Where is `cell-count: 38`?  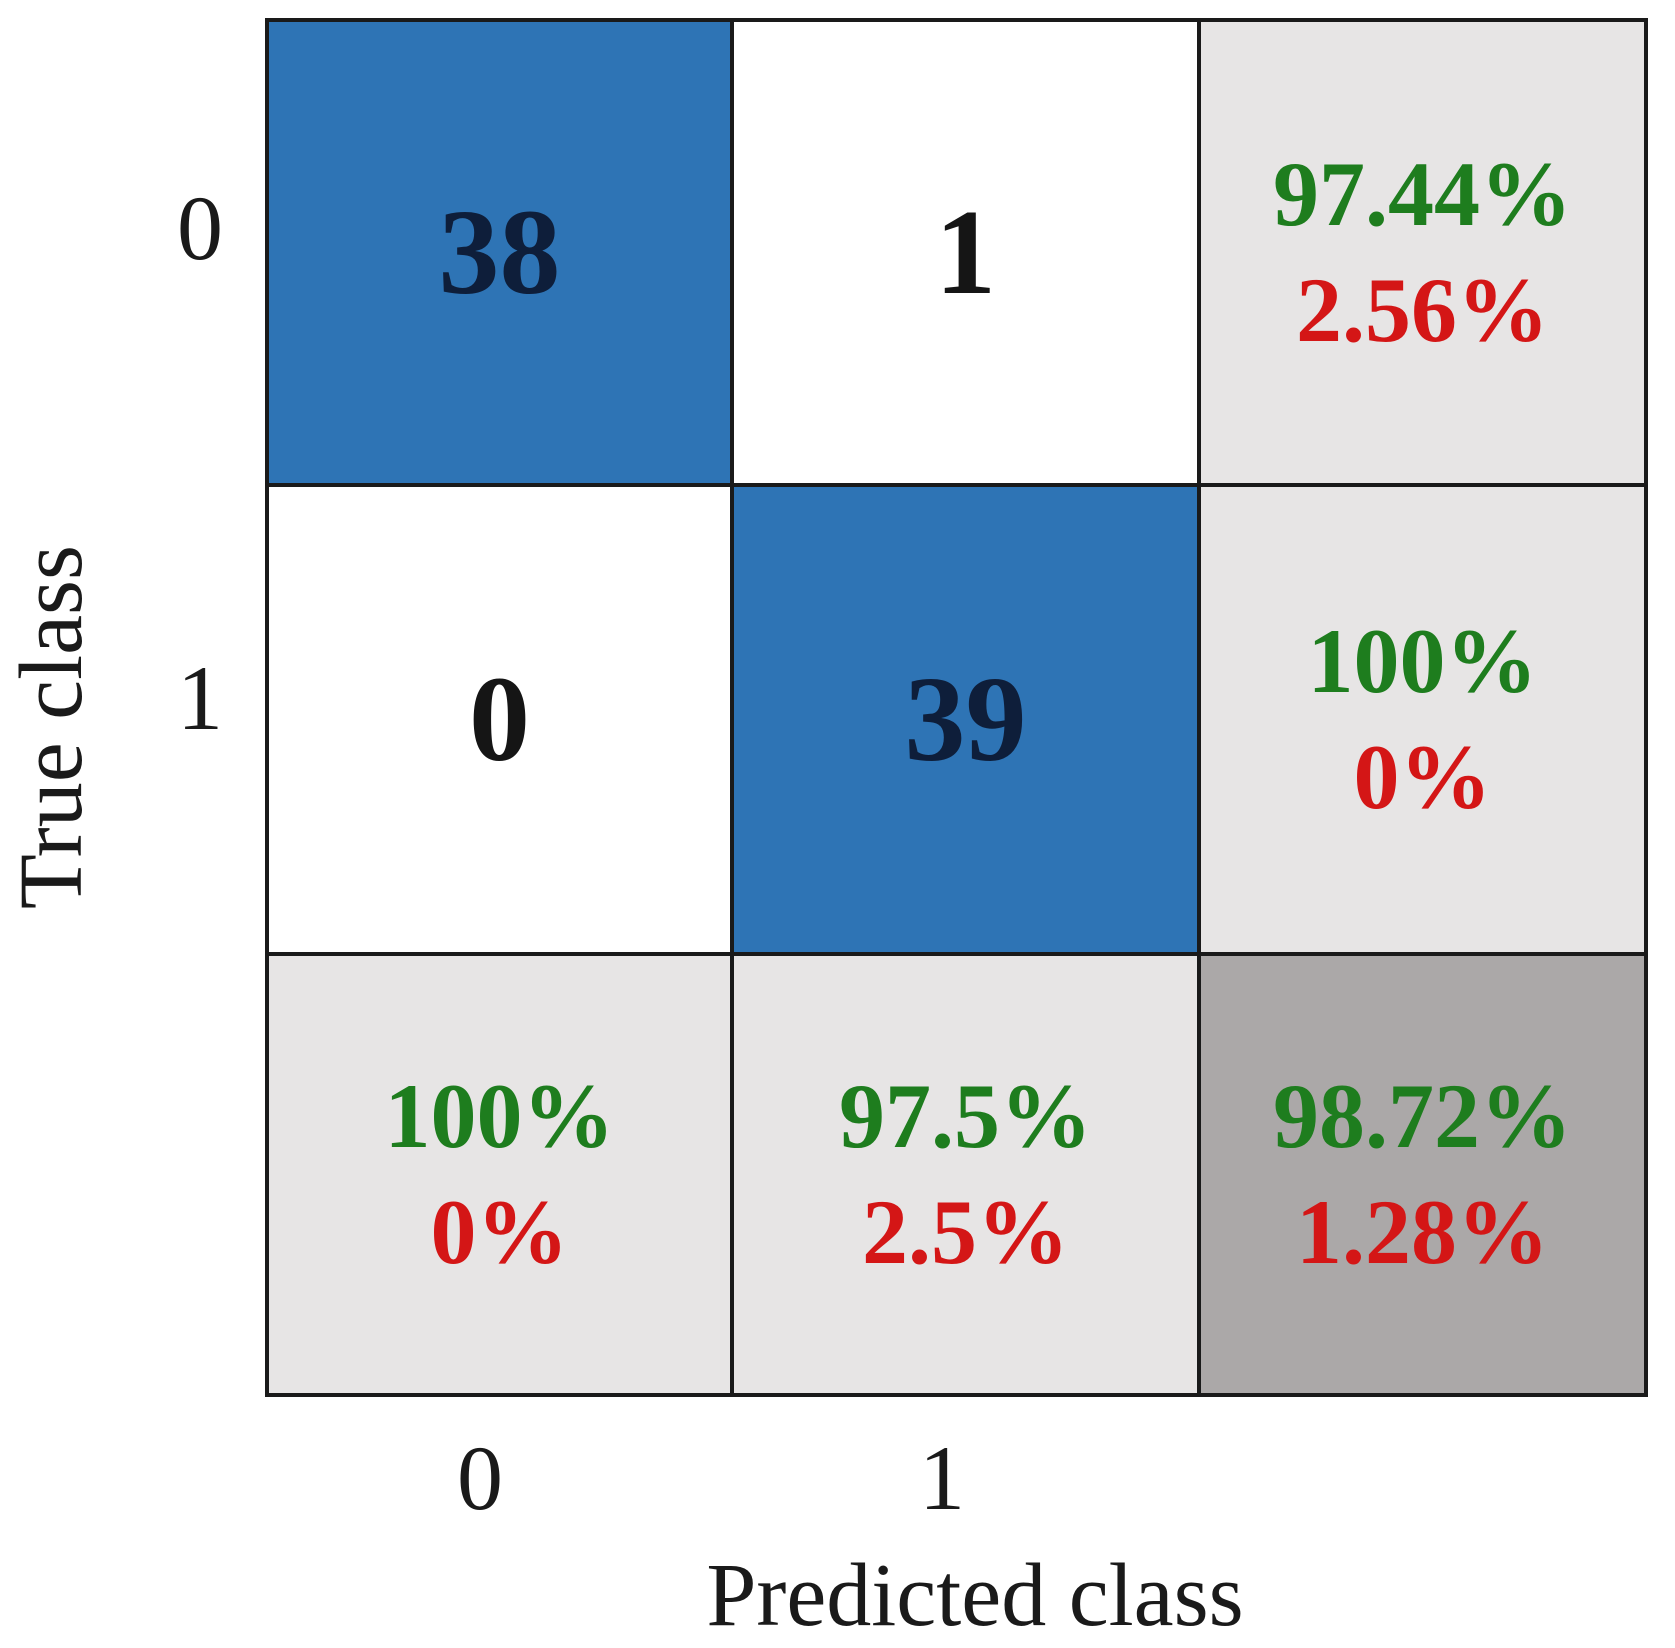 cell-count: 38 is located at coordinates (499, 252).